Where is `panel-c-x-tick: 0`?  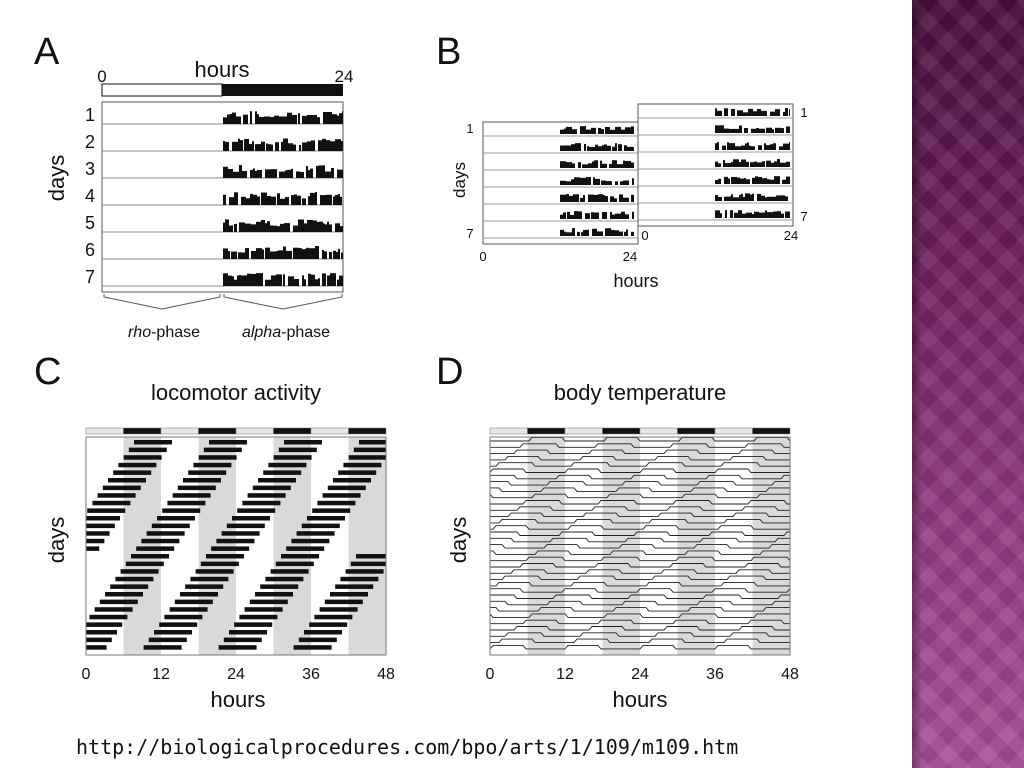 panel-c-x-tick: 0 is located at coordinates (86, 674).